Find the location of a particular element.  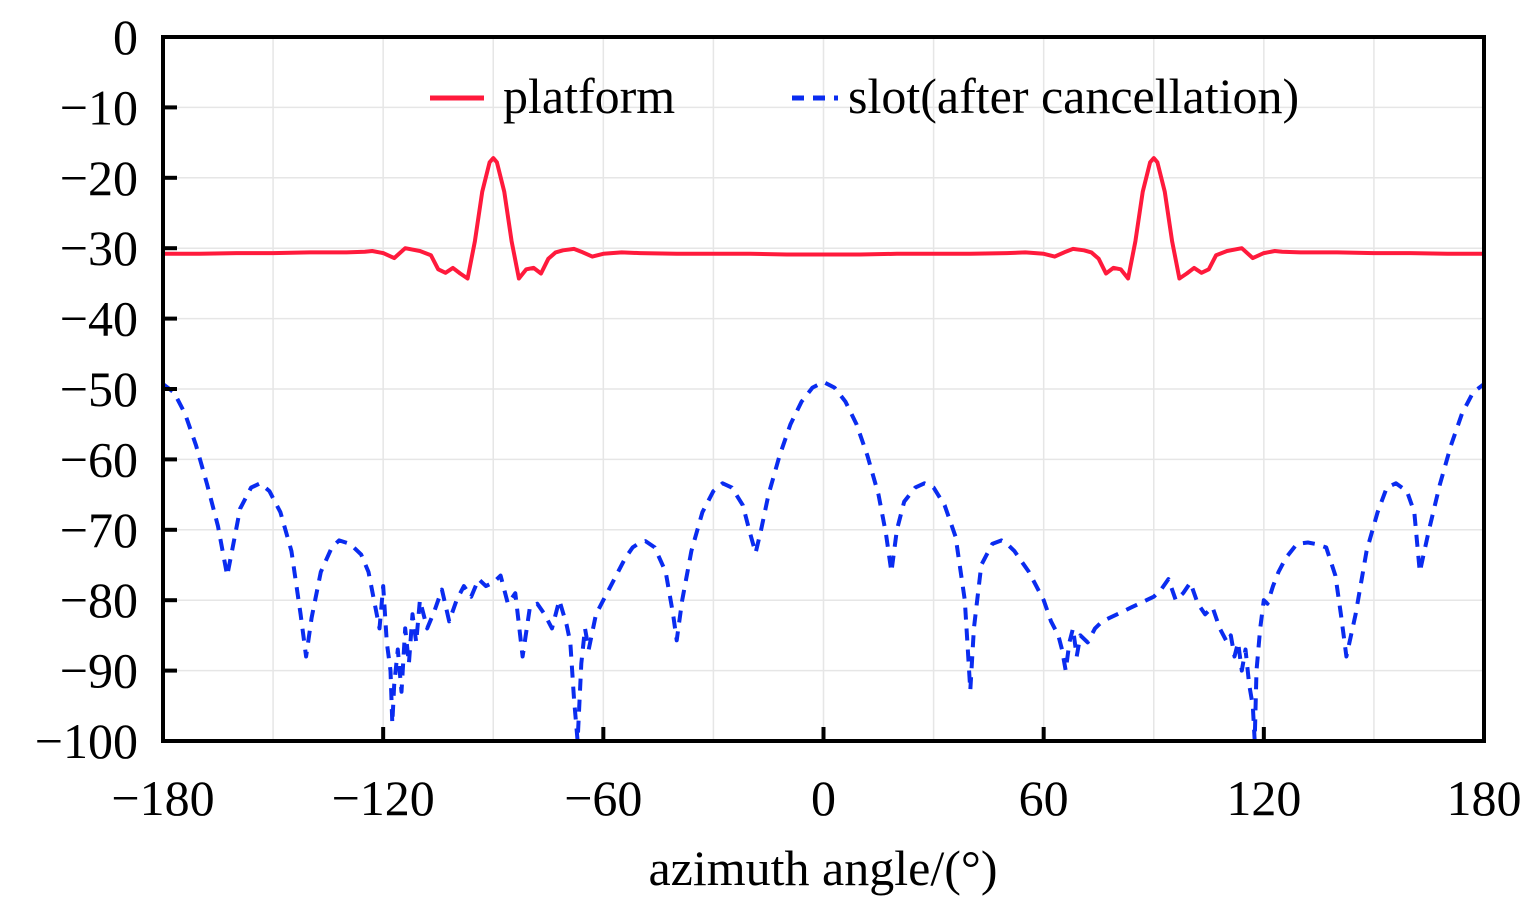

y-tick-label: −30 is located at coordinates (99, 248).